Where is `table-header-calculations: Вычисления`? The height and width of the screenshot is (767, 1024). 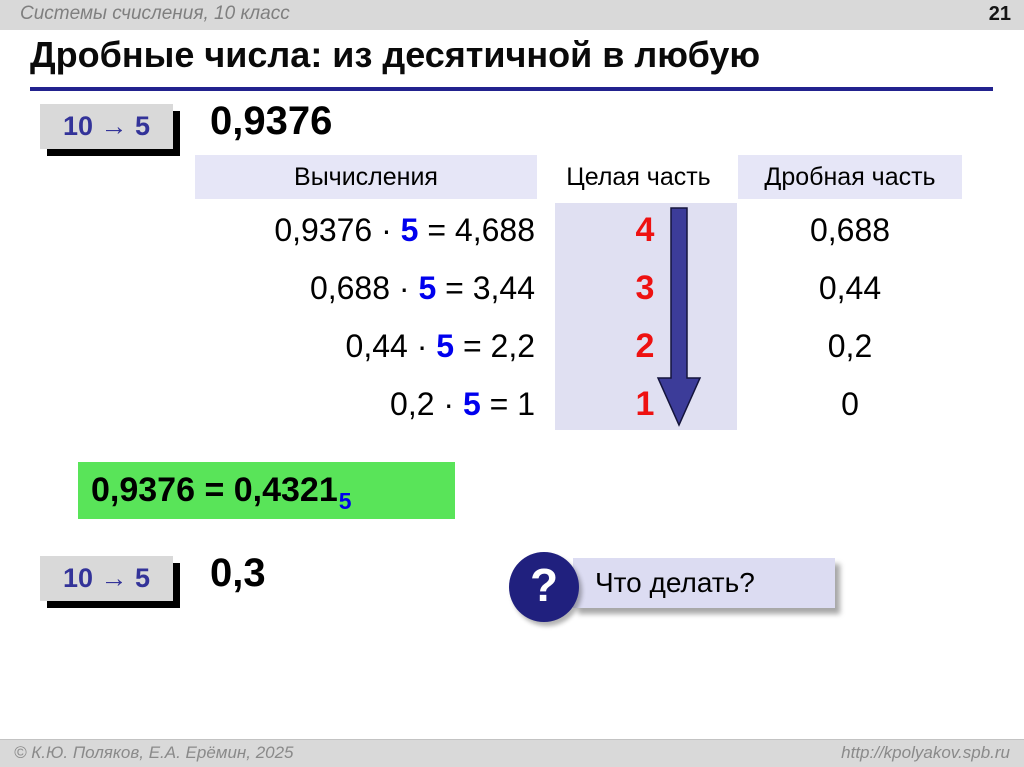 table-header-calculations: Вычисления is located at coordinates (366, 177).